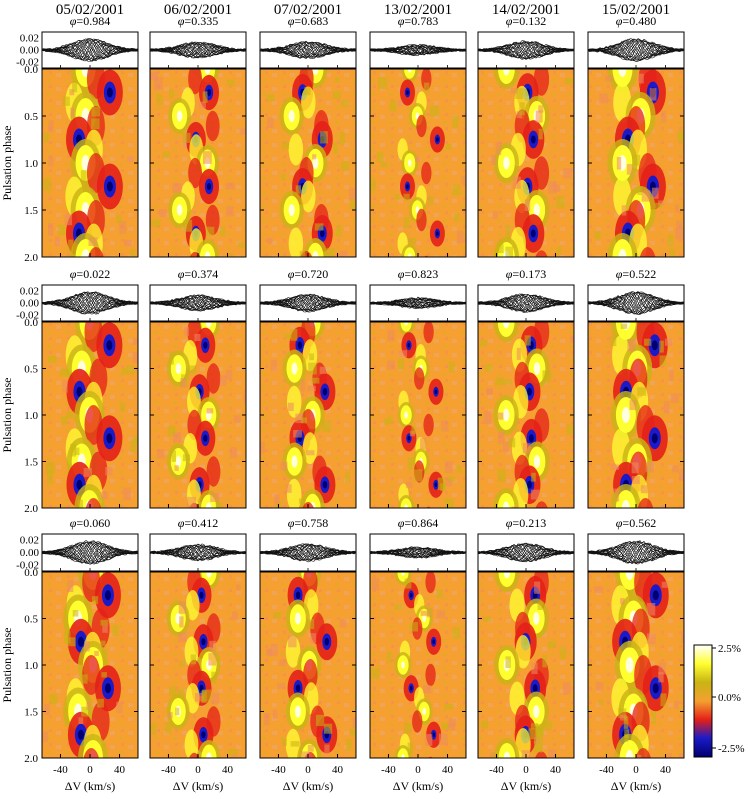 This screenshot has width=750, height=799. What do you see at coordinates (311, 21) in the screenshot?
I see `phi-value: =0.683` at bounding box center [311, 21].